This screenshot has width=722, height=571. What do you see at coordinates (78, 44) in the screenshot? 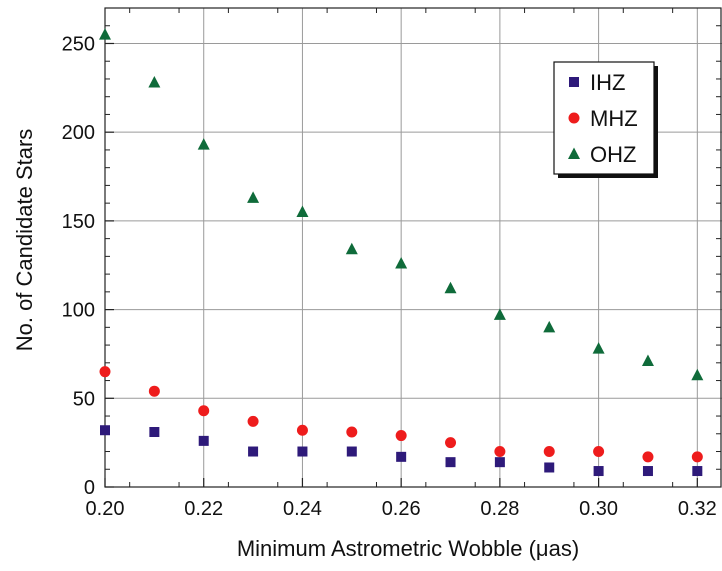
I see `y-tick-label: 250` at bounding box center [78, 44].